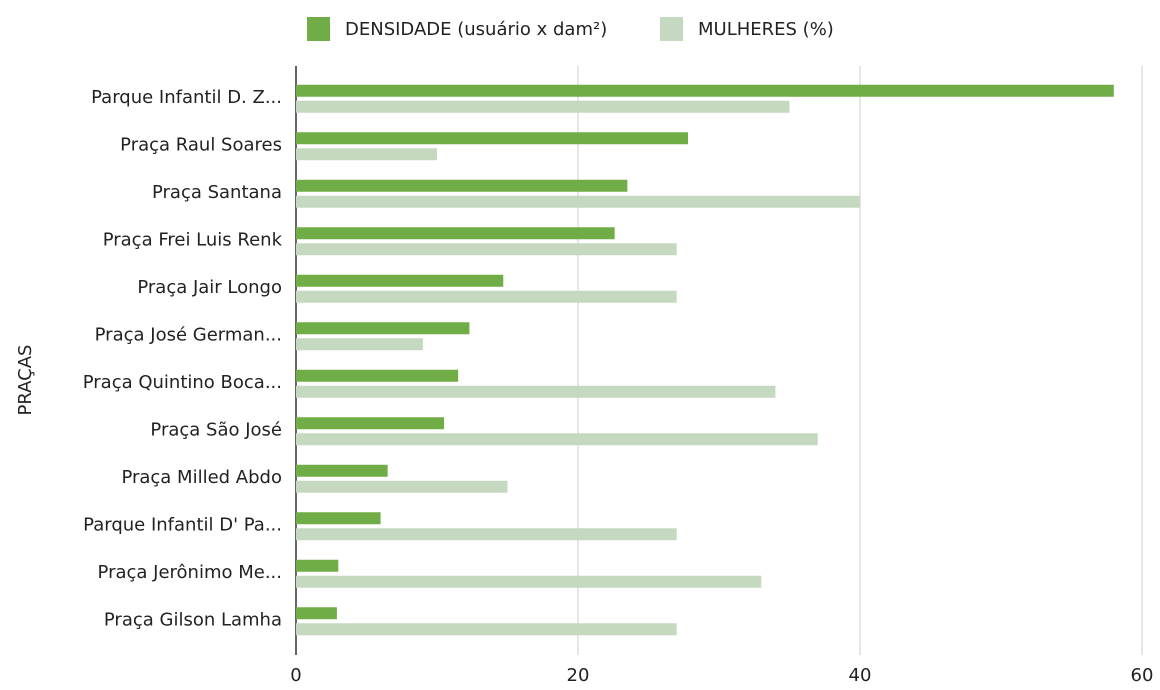 The width and height of the screenshot is (1160, 690). Describe the element at coordinates (216, 429) in the screenshot. I see `y-tick-label: Praça São José` at that location.